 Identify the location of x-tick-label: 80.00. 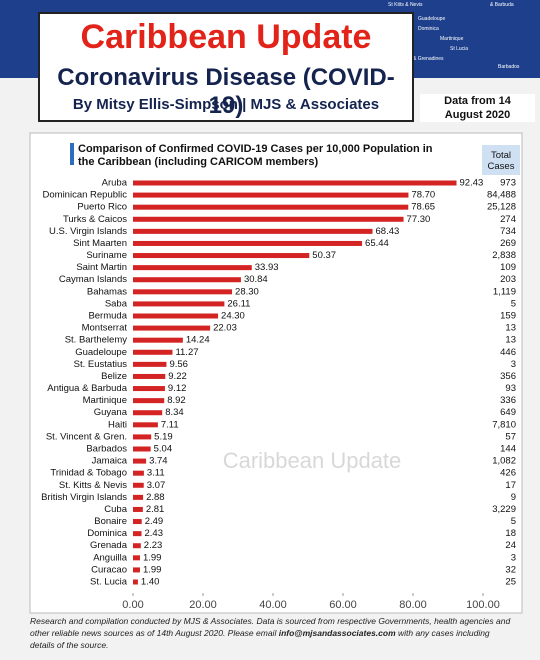
(413, 605).